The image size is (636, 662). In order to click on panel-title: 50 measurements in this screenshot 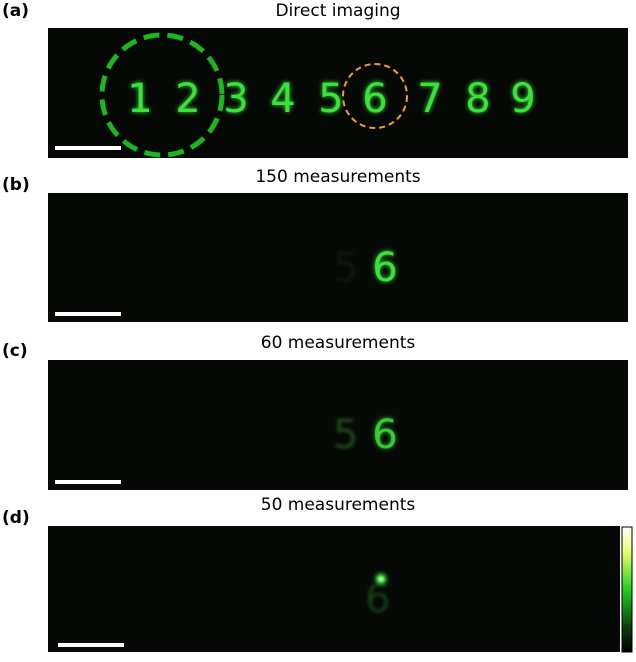, I will do `click(338, 505)`.